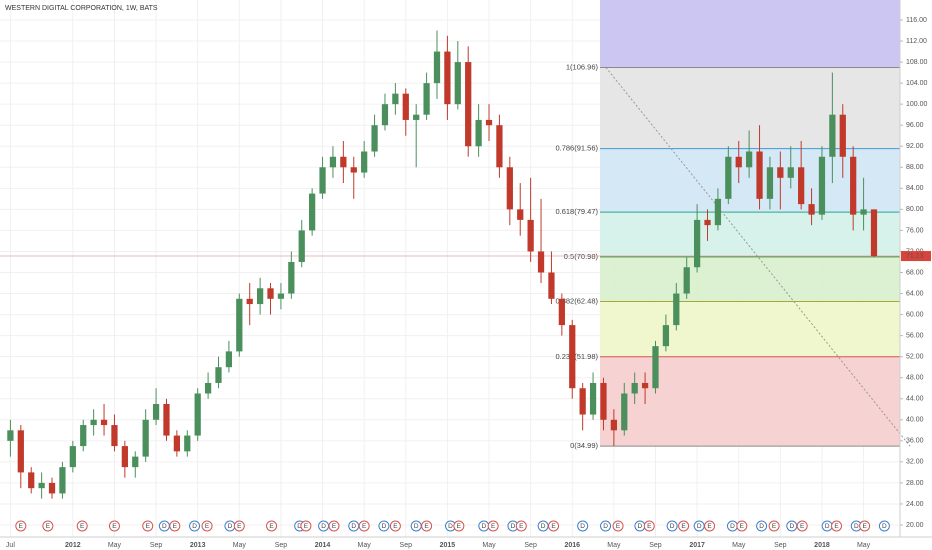 Image resolution: width=932 pixels, height=550 pixels. What do you see at coordinates (915, 399) in the screenshot?
I see `y-tick-label: 44.00` at bounding box center [915, 399].